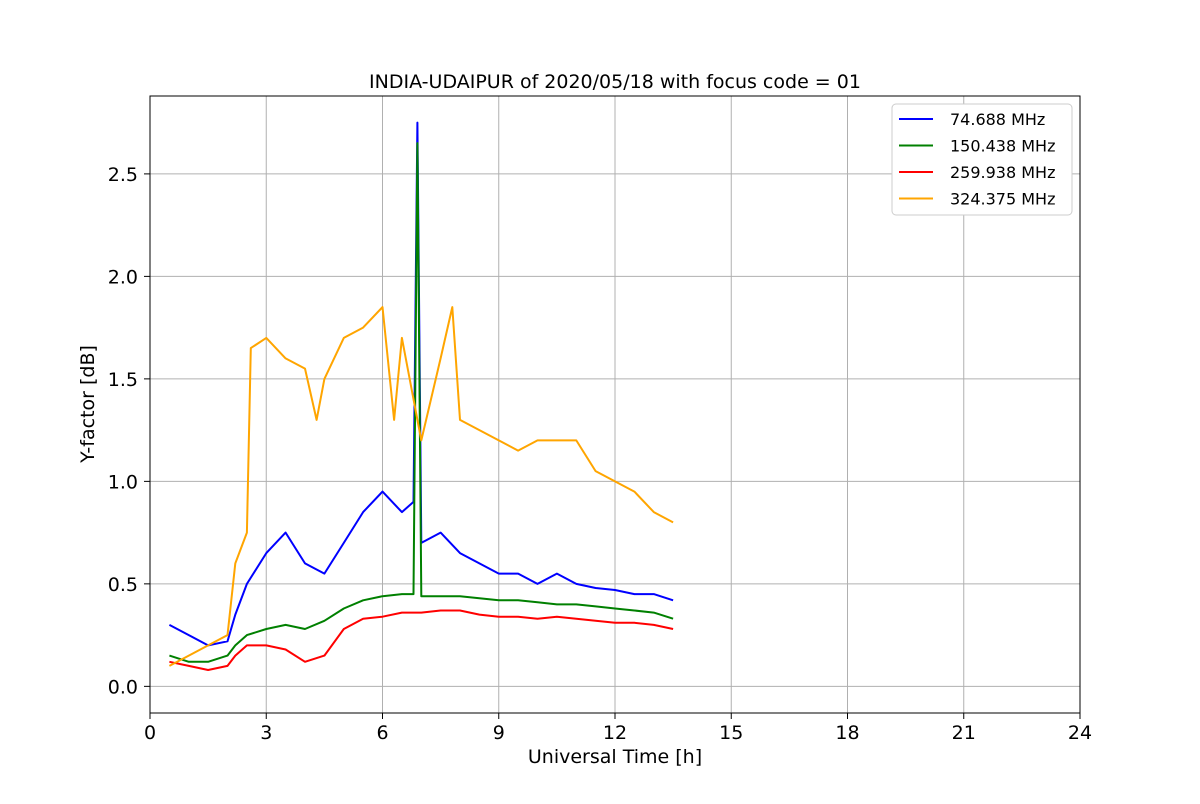 This screenshot has height=804, width=1200. Describe the element at coordinates (88, 404) in the screenshot. I see `y-axis-label: Y-factor [dB]` at that location.